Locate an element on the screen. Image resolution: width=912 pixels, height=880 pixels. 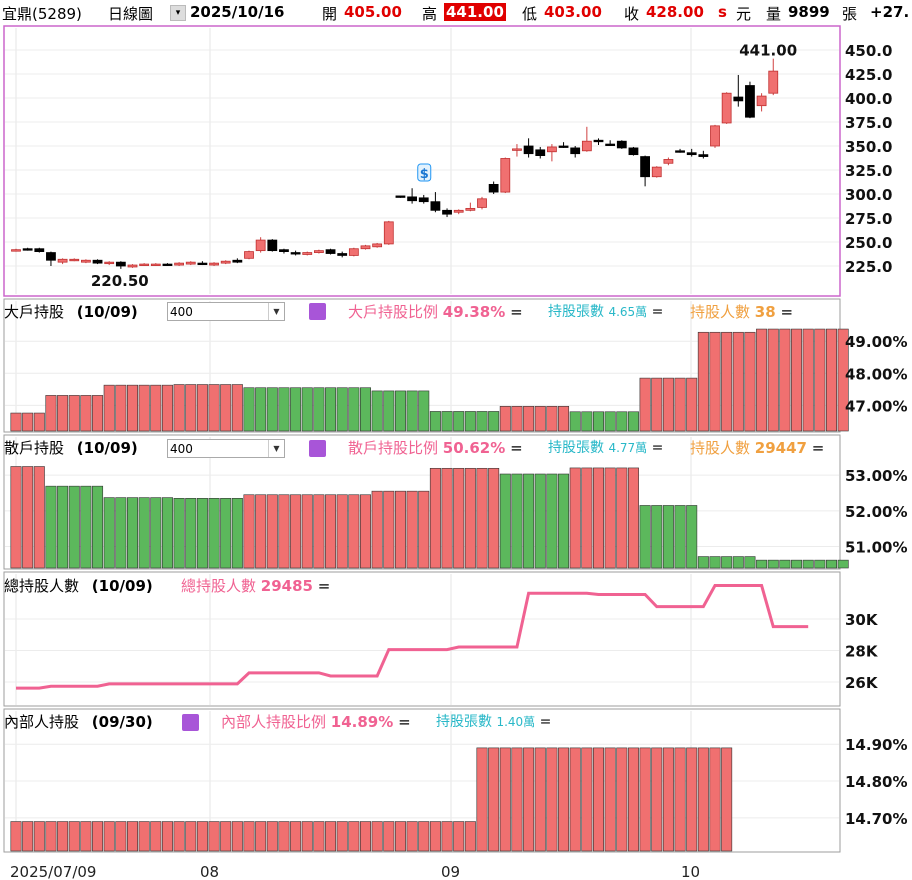
quote-date: 2025/10/16 is located at coordinates (237, 12).